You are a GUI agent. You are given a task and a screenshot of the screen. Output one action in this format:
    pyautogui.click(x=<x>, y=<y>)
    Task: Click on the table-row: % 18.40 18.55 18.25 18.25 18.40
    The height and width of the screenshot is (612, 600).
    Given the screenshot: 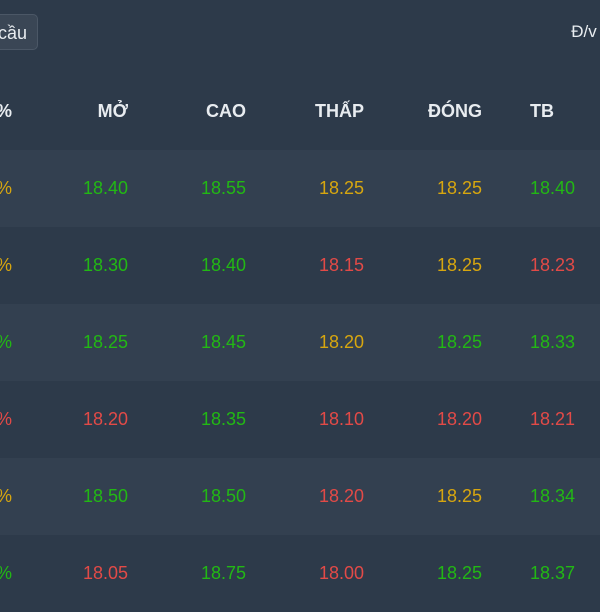 What is the action you would take?
    pyautogui.click(x=300, y=188)
    